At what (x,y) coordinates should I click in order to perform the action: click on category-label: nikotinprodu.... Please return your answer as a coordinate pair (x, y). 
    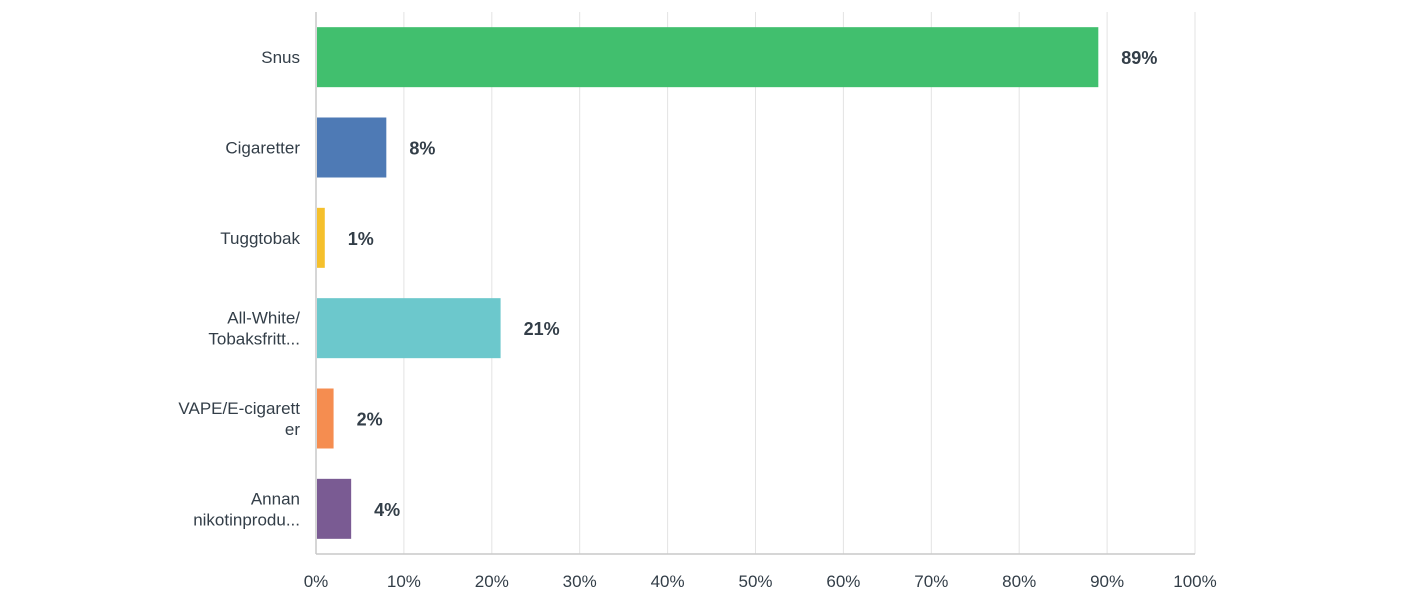
    Looking at the image, I should click on (246, 519).